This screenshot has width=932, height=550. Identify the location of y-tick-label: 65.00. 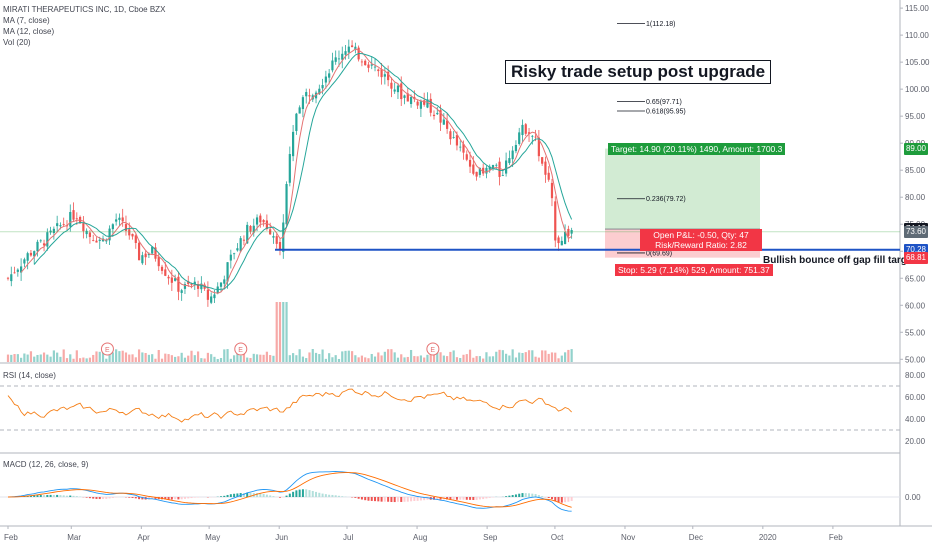
(915, 278).